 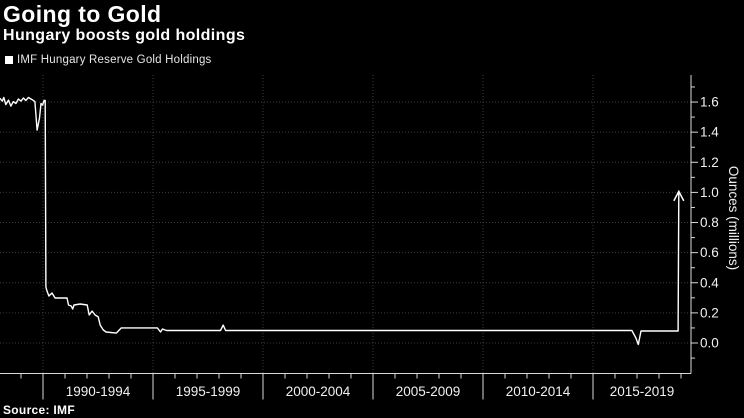 I want to click on x-tick-label: 1995-1999, so click(x=208, y=391).